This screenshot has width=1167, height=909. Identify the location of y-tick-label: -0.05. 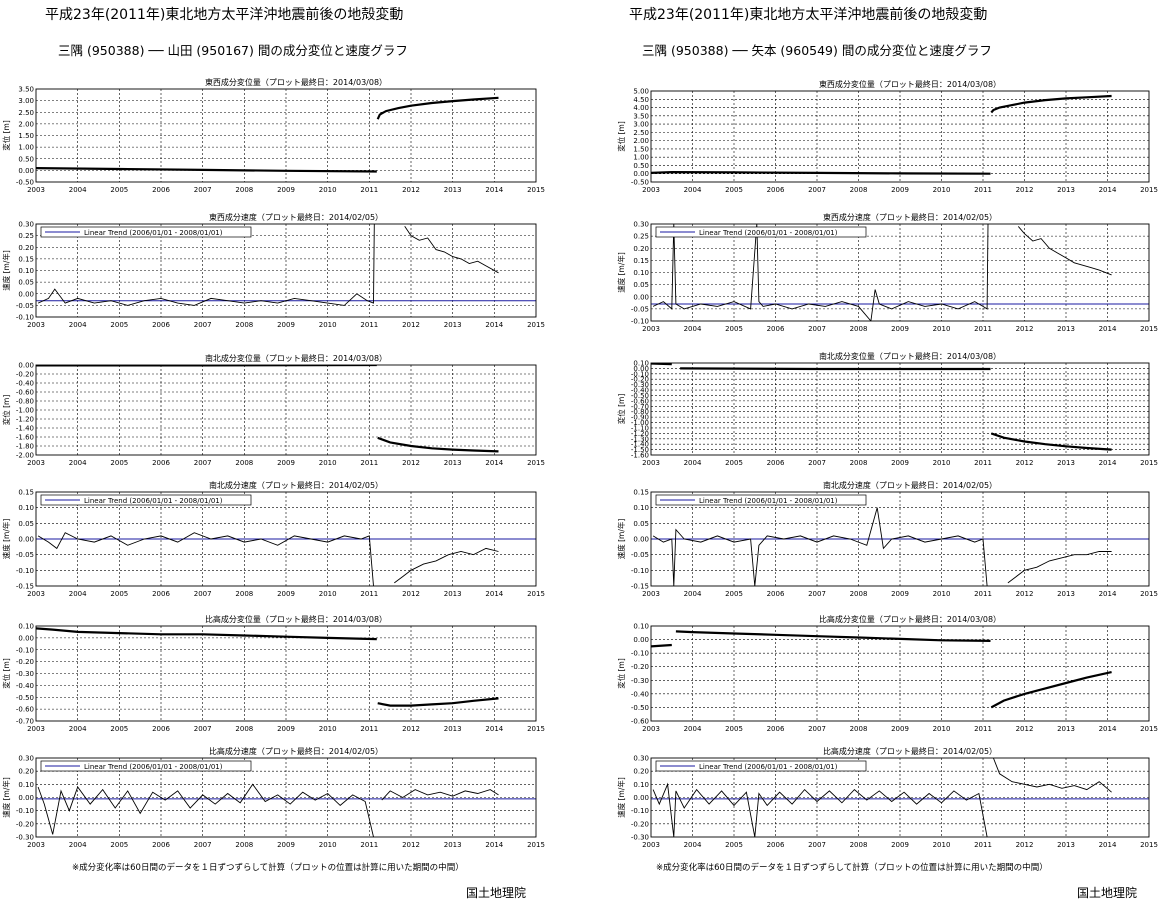
(25, 555).